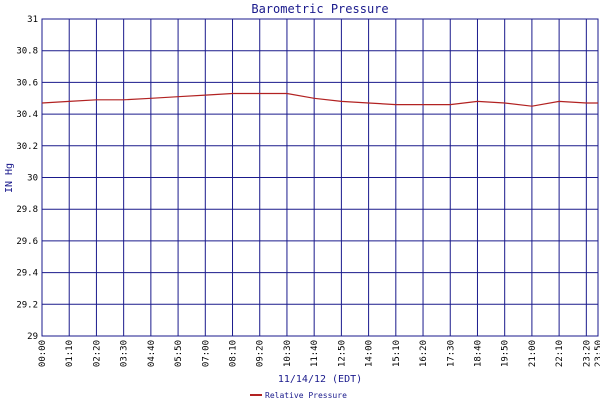 The image size is (600, 400). What do you see at coordinates (288, 353) in the screenshot?
I see `x-tick-label: 10:30` at bounding box center [288, 353].